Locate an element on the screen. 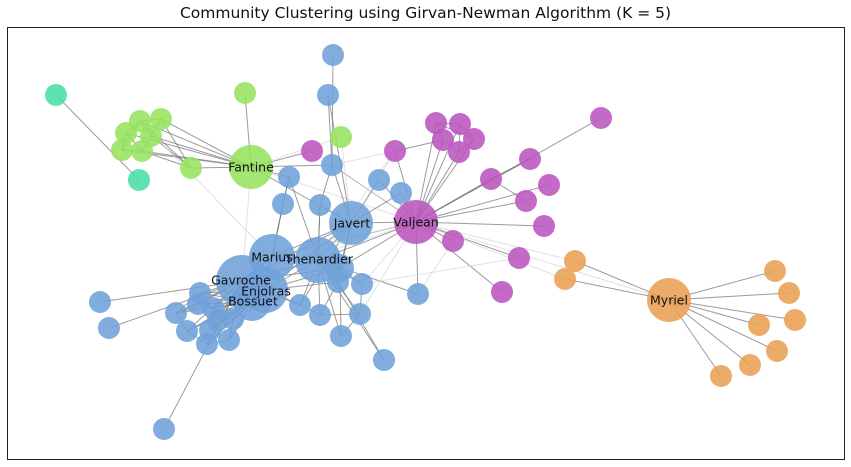 The width and height of the screenshot is (851, 467). node-b17 is located at coordinates (418, 294).